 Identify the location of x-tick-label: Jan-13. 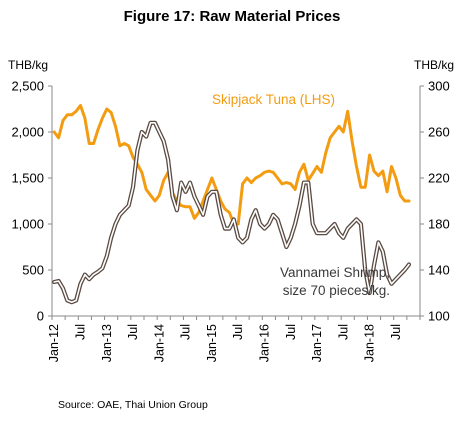
(107, 343).